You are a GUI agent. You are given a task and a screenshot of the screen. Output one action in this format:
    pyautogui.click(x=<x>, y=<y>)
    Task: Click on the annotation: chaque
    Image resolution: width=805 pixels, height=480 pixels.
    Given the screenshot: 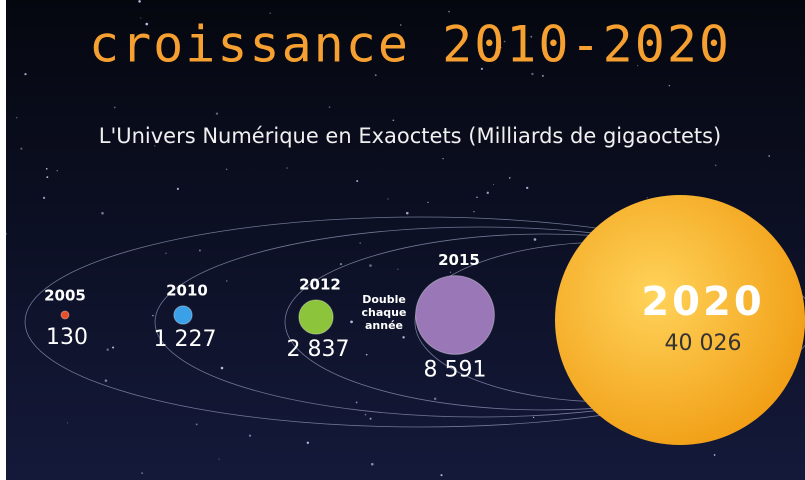 What is the action you would take?
    pyautogui.click(x=384, y=312)
    